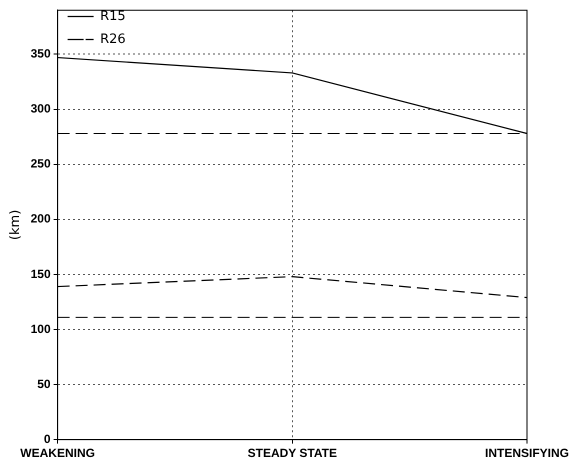 The image size is (572, 468). What do you see at coordinates (40, 53) in the screenshot?
I see `y-tick-label: 350` at bounding box center [40, 53].